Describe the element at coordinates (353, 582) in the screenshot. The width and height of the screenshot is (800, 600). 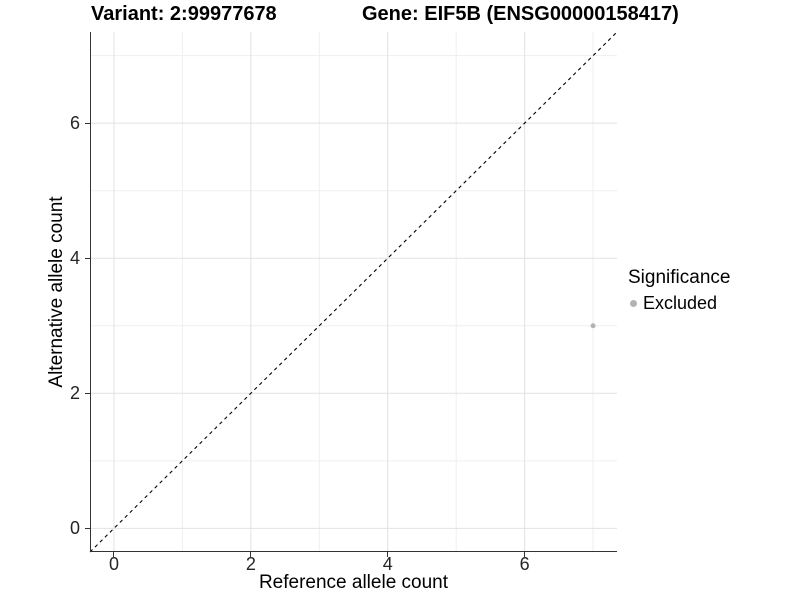
I see `x-axis-title: Reference allele count` at that location.